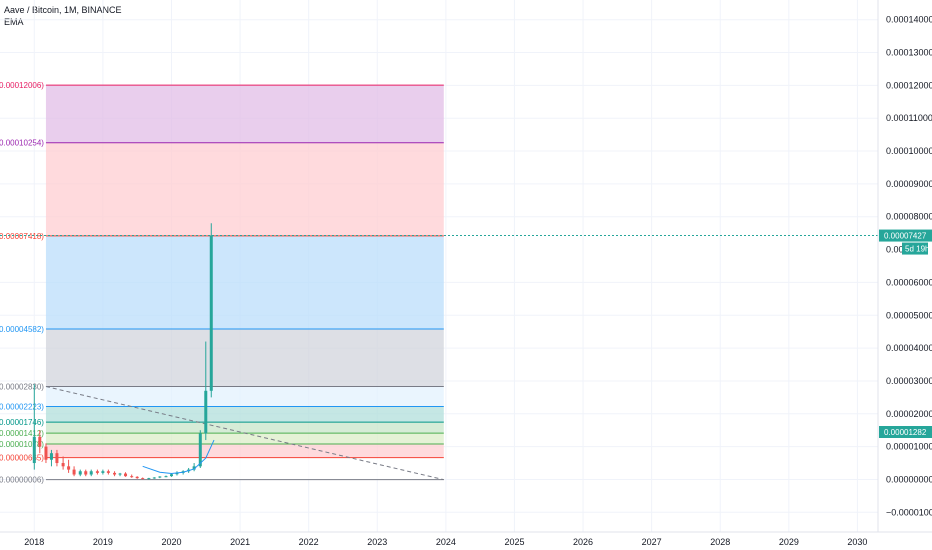 The width and height of the screenshot is (932, 550). What do you see at coordinates (905, 275) in the screenshot?
I see `price-axis-bg` at bounding box center [905, 275].